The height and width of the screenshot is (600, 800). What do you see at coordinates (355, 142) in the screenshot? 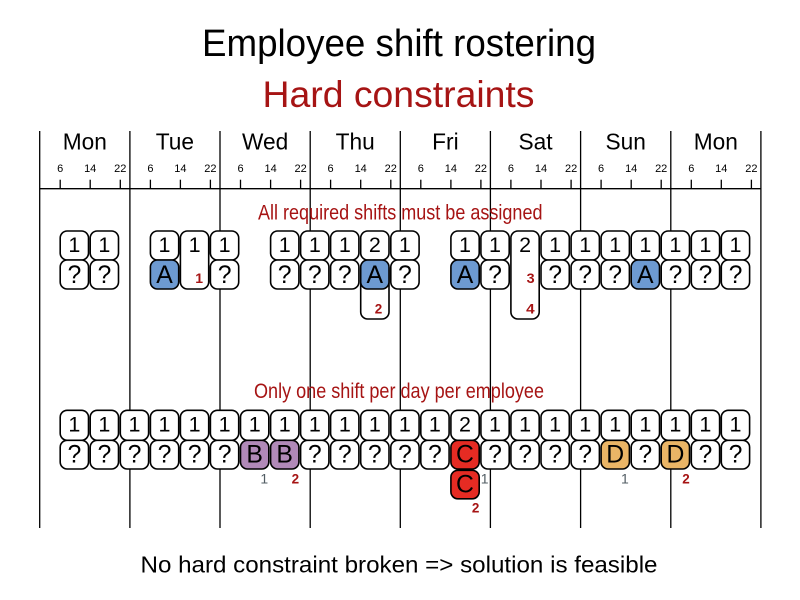
I see `svg-text: Thu` at bounding box center [355, 142].